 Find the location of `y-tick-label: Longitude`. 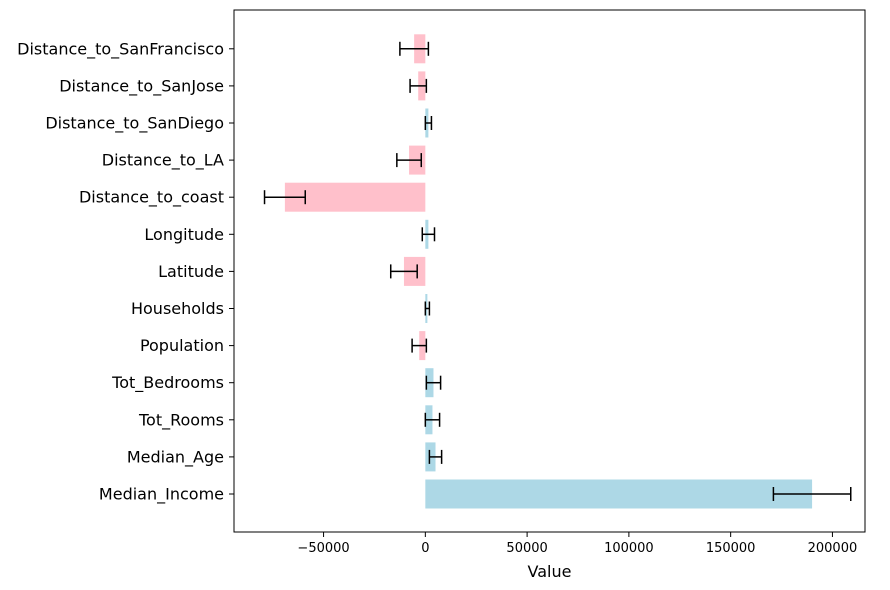

y-tick-label: Longitude is located at coordinates (184, 234).